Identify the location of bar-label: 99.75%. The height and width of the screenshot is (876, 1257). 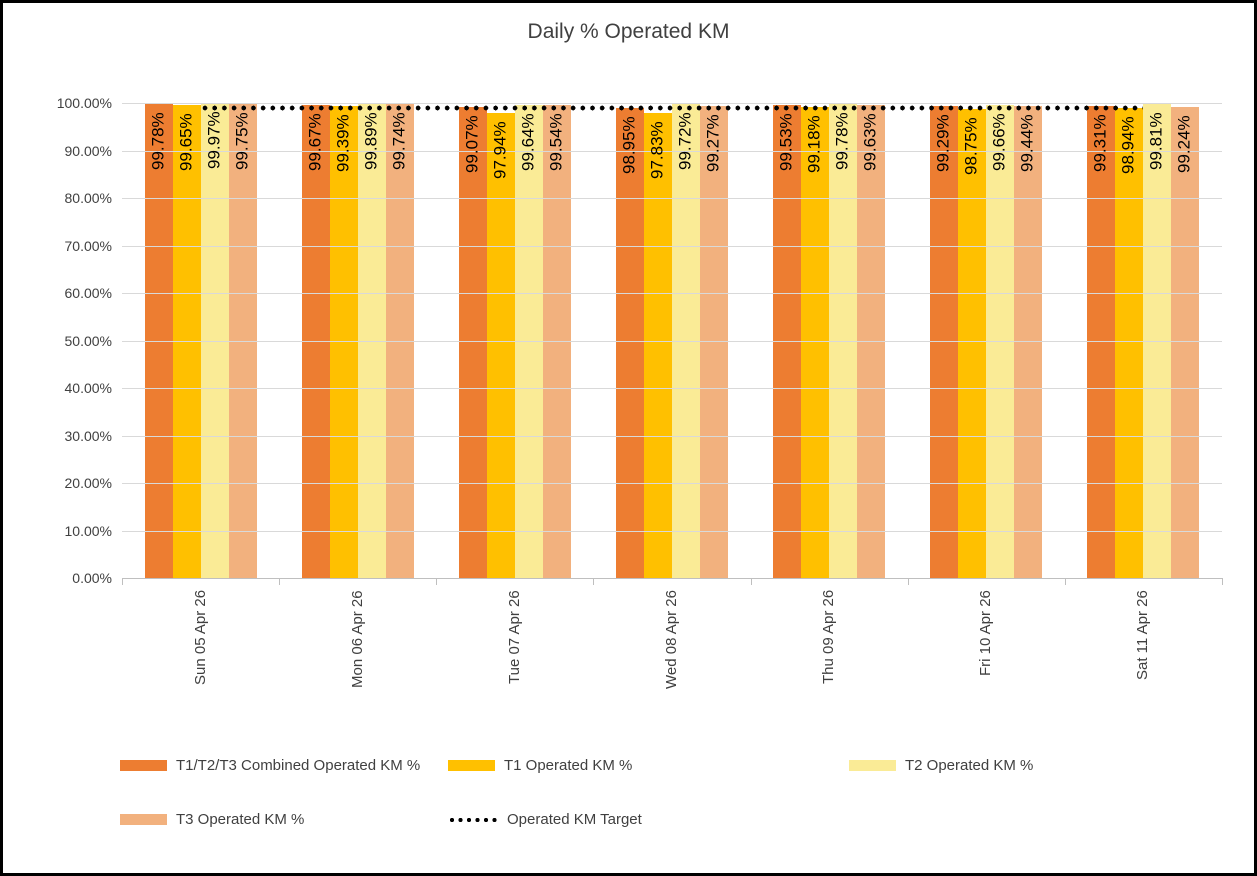
(242, 141).